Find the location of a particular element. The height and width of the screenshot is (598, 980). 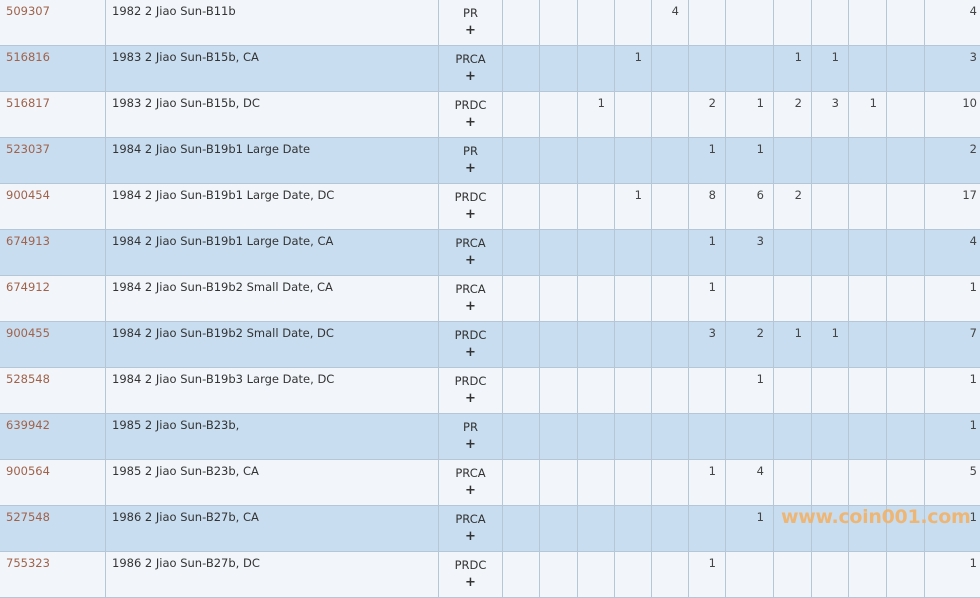

total-count-cell: 7 is located at coordinates (952, 345).